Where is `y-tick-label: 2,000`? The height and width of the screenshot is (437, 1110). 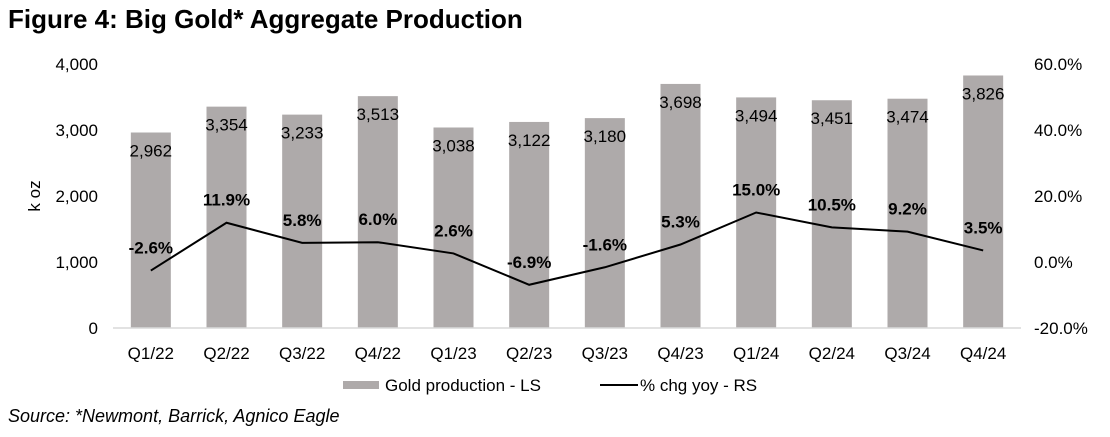
y-tick-label: 2,000 is located at coordinates (76, 196).